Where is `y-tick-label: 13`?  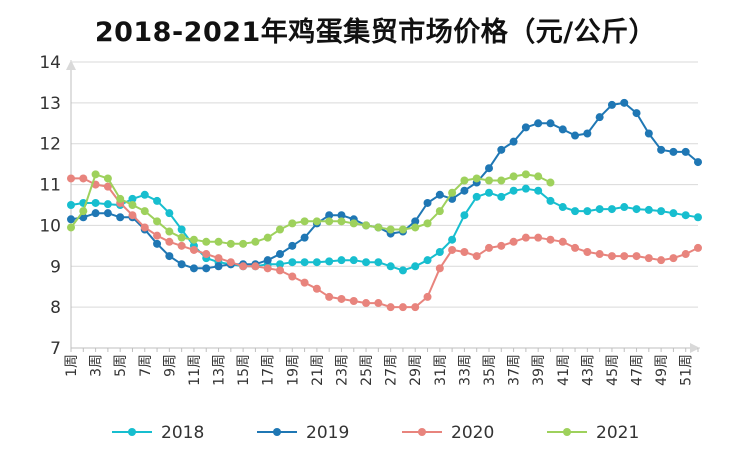 y-tick-label: 13 is located at coordinates (50, 104).